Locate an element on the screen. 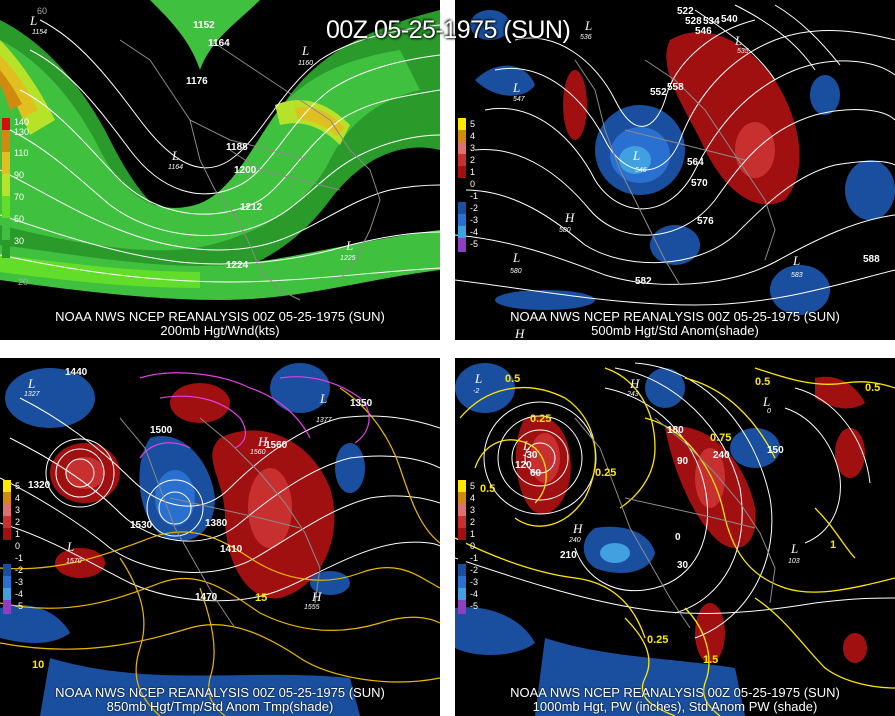  legend-label: -3 is located at coordinates (474, 582).